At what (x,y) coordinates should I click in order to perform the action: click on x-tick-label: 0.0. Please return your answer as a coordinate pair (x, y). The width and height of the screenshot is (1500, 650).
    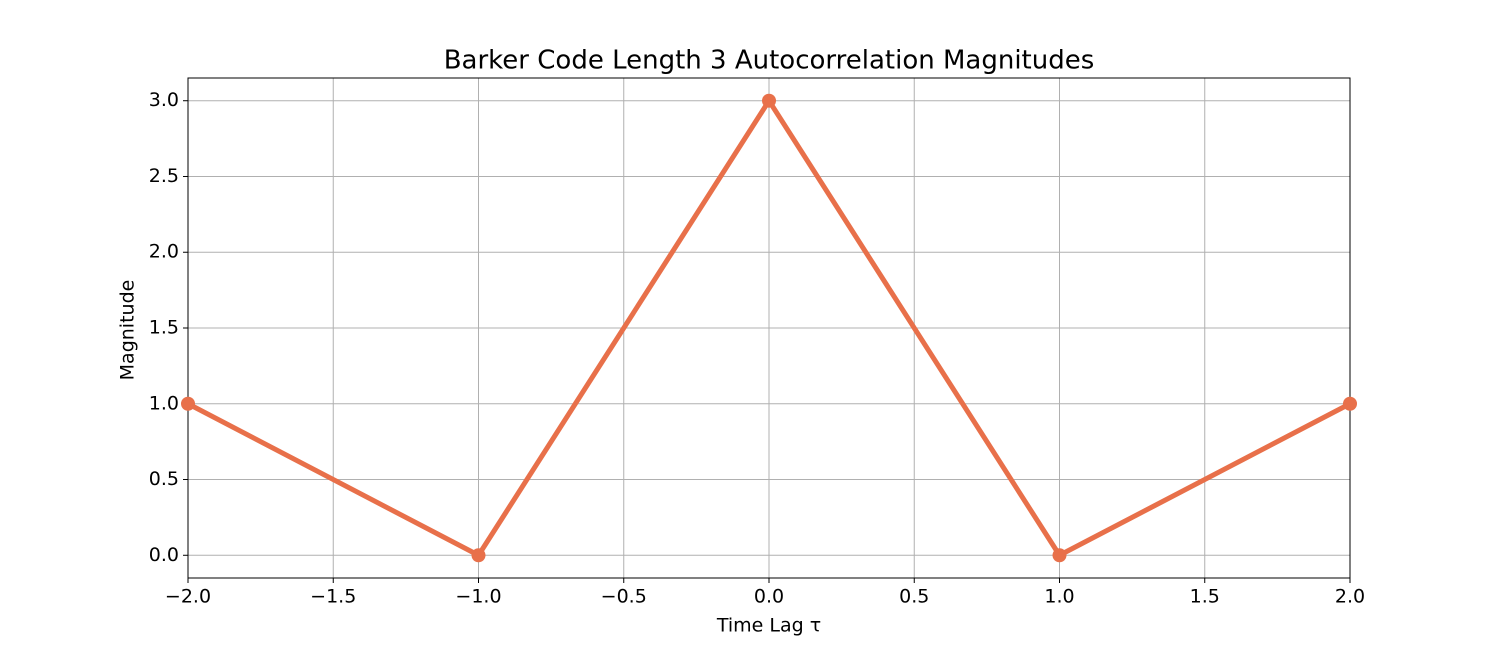
    Looking at the image, I should click on (769, 597).